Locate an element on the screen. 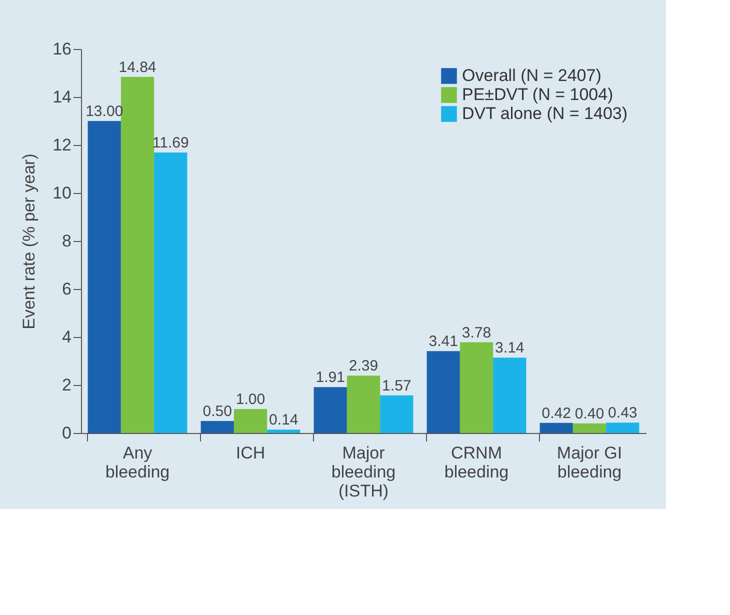  data-label: 0.43 is located at coordinates (623, 413).